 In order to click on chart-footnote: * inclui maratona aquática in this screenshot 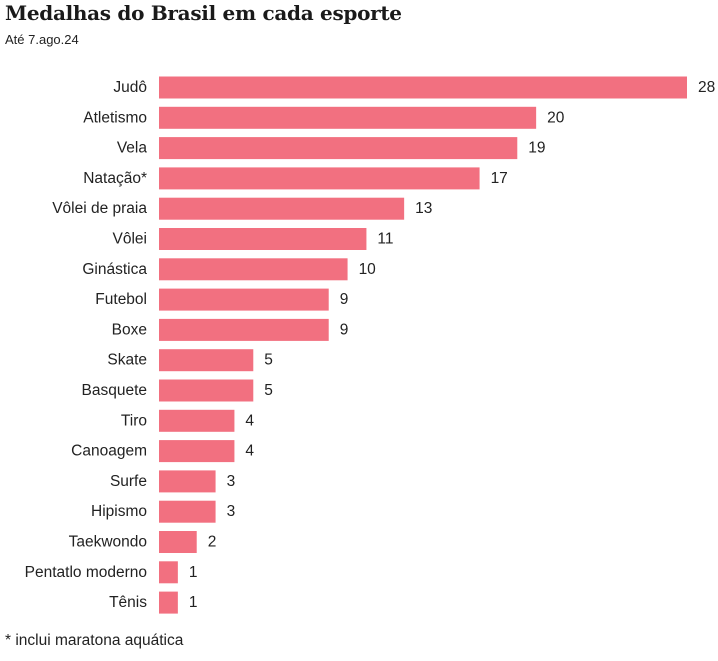, I will do `click(94, 640)`.